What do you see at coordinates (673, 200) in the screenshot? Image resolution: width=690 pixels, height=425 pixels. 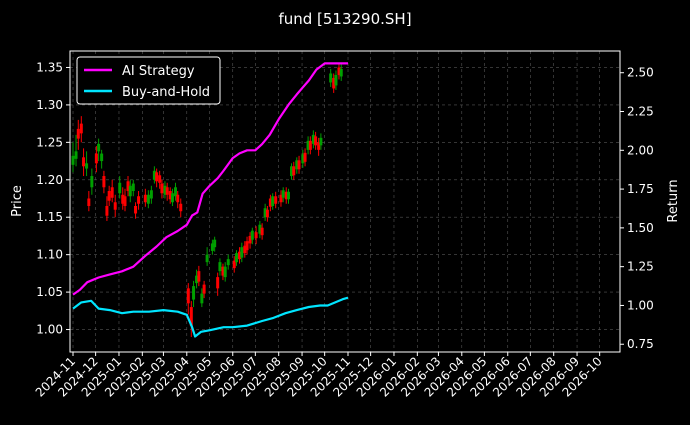 I see `y-axis-right-label: Return` at bounding box center [673, 200].